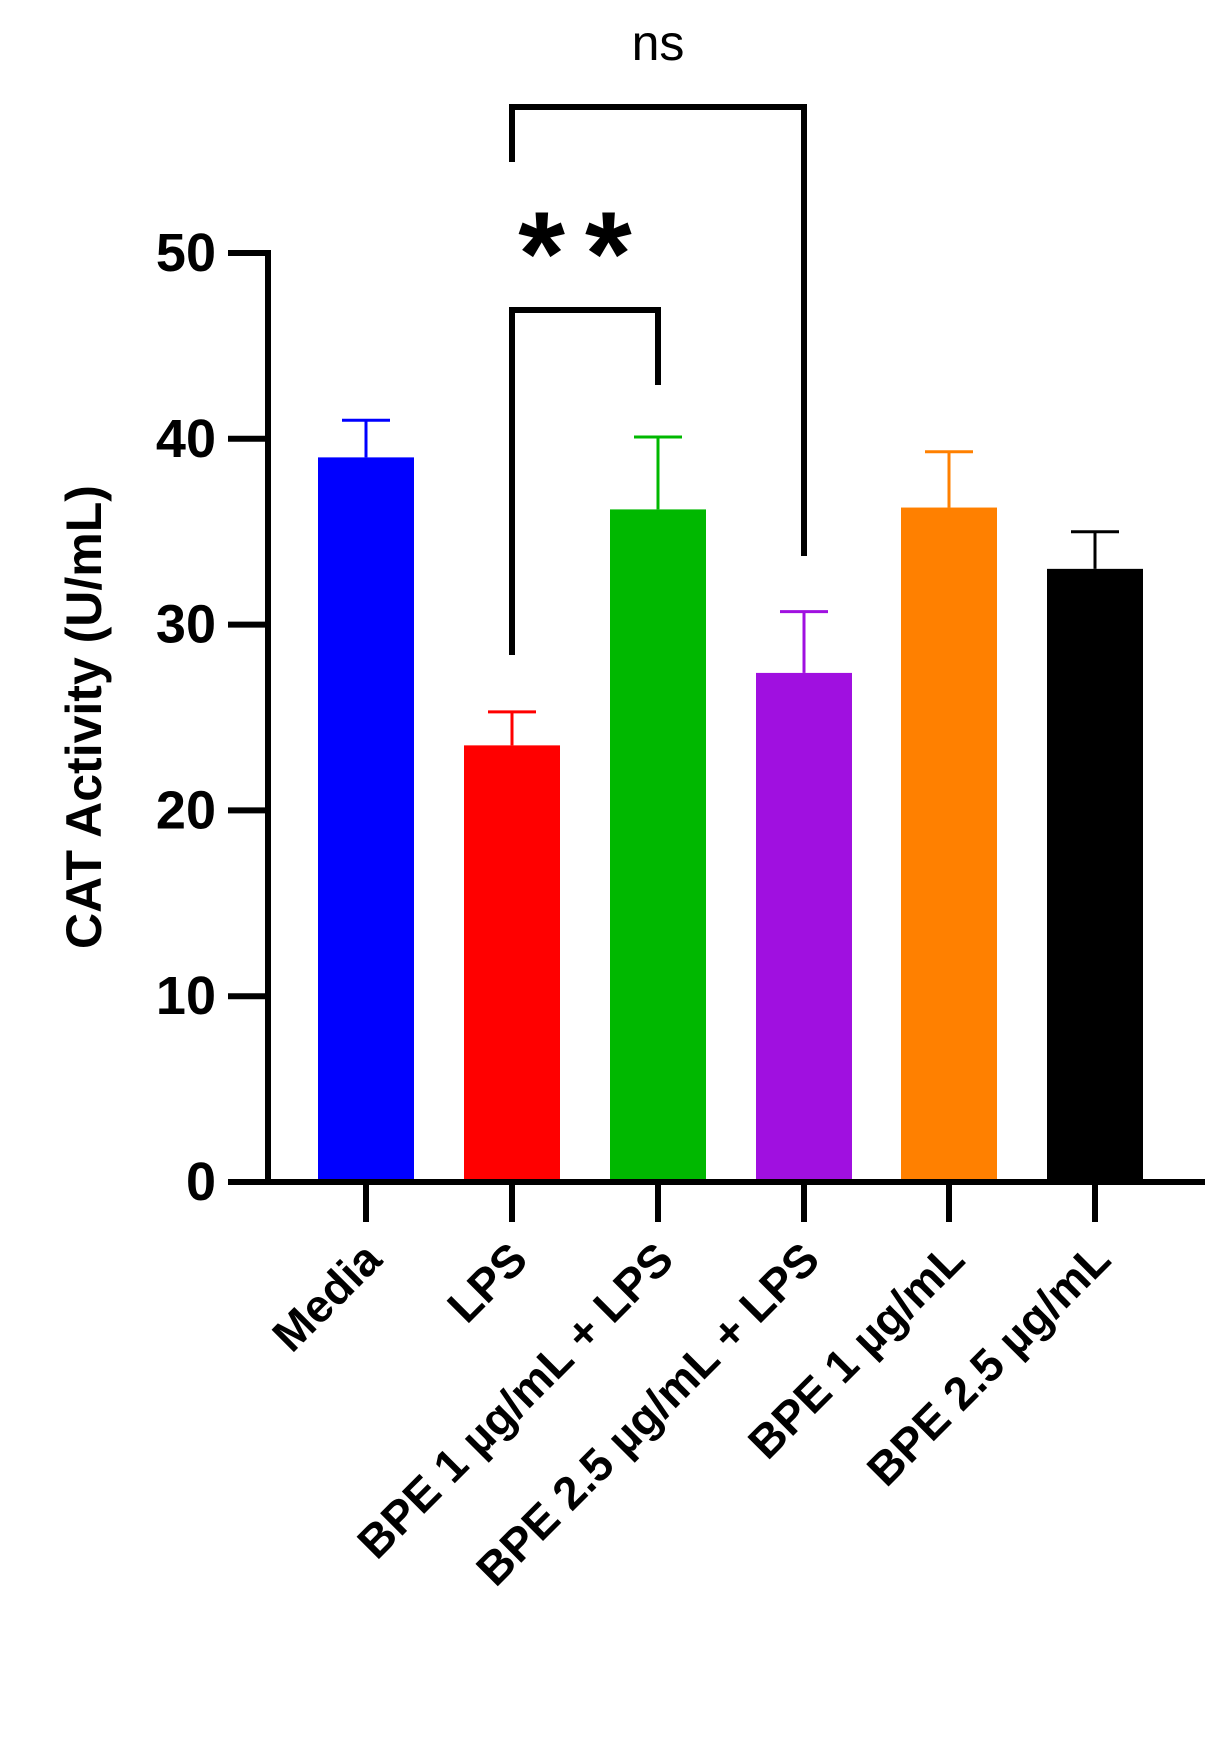  What do you see at coordinates (584, 254) in the screenshot?
I see `significance-label-stars: **` at bounding box center [584, 254].